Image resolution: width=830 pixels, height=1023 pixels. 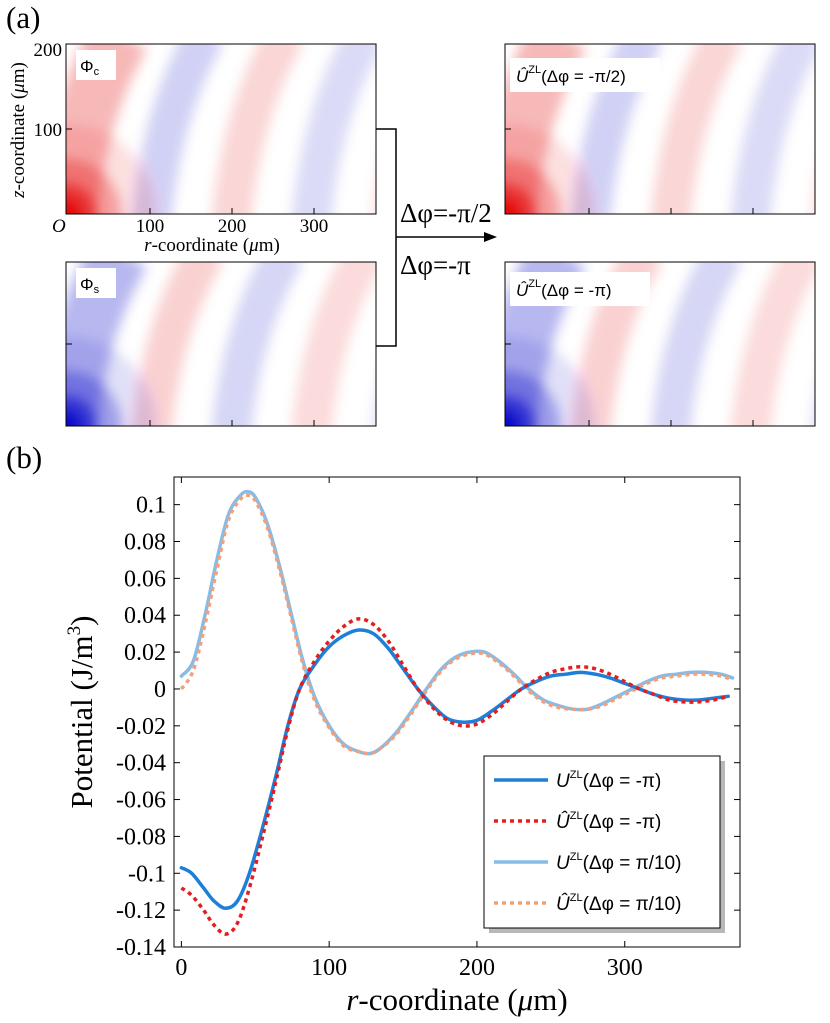 I want to click on arrow-label-pi: Δφ=-π, so click(x=435, y=265).